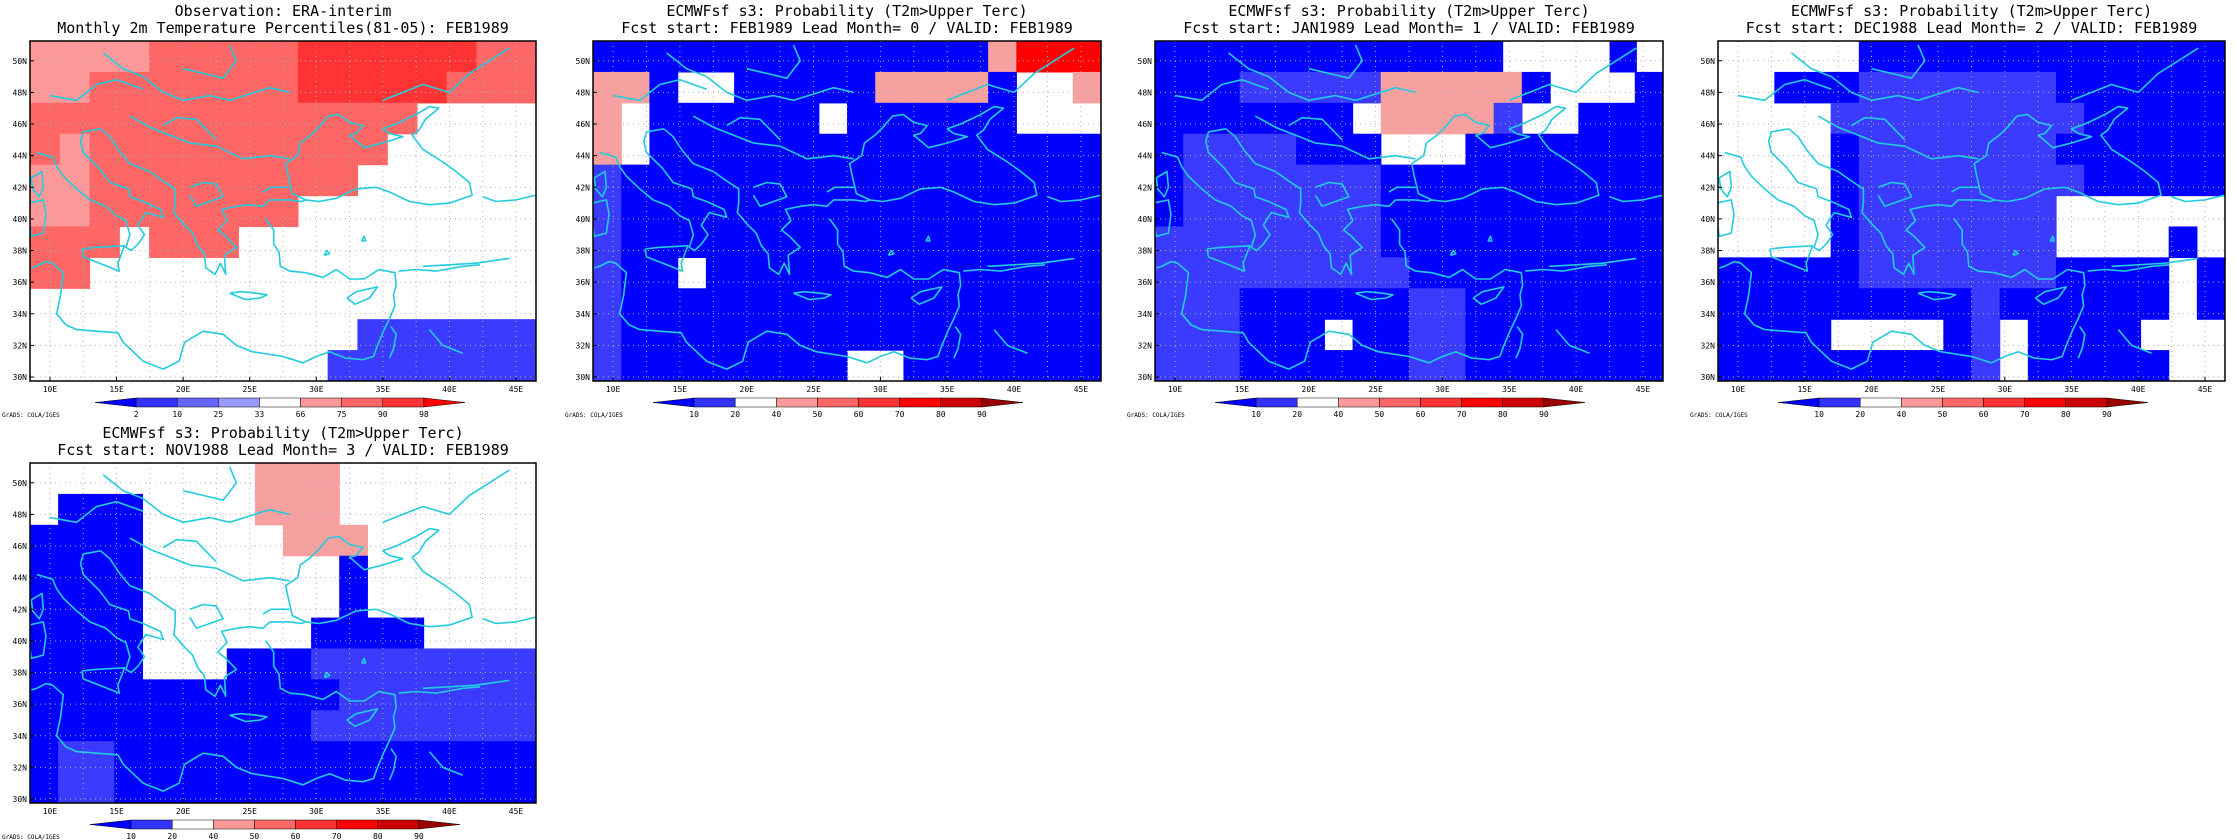 The image size is (2240, 840). What do you see at coordinates (859, 414) in the screenshot?
I see `colorbar-label: 60` at bounding box center [859, 414].